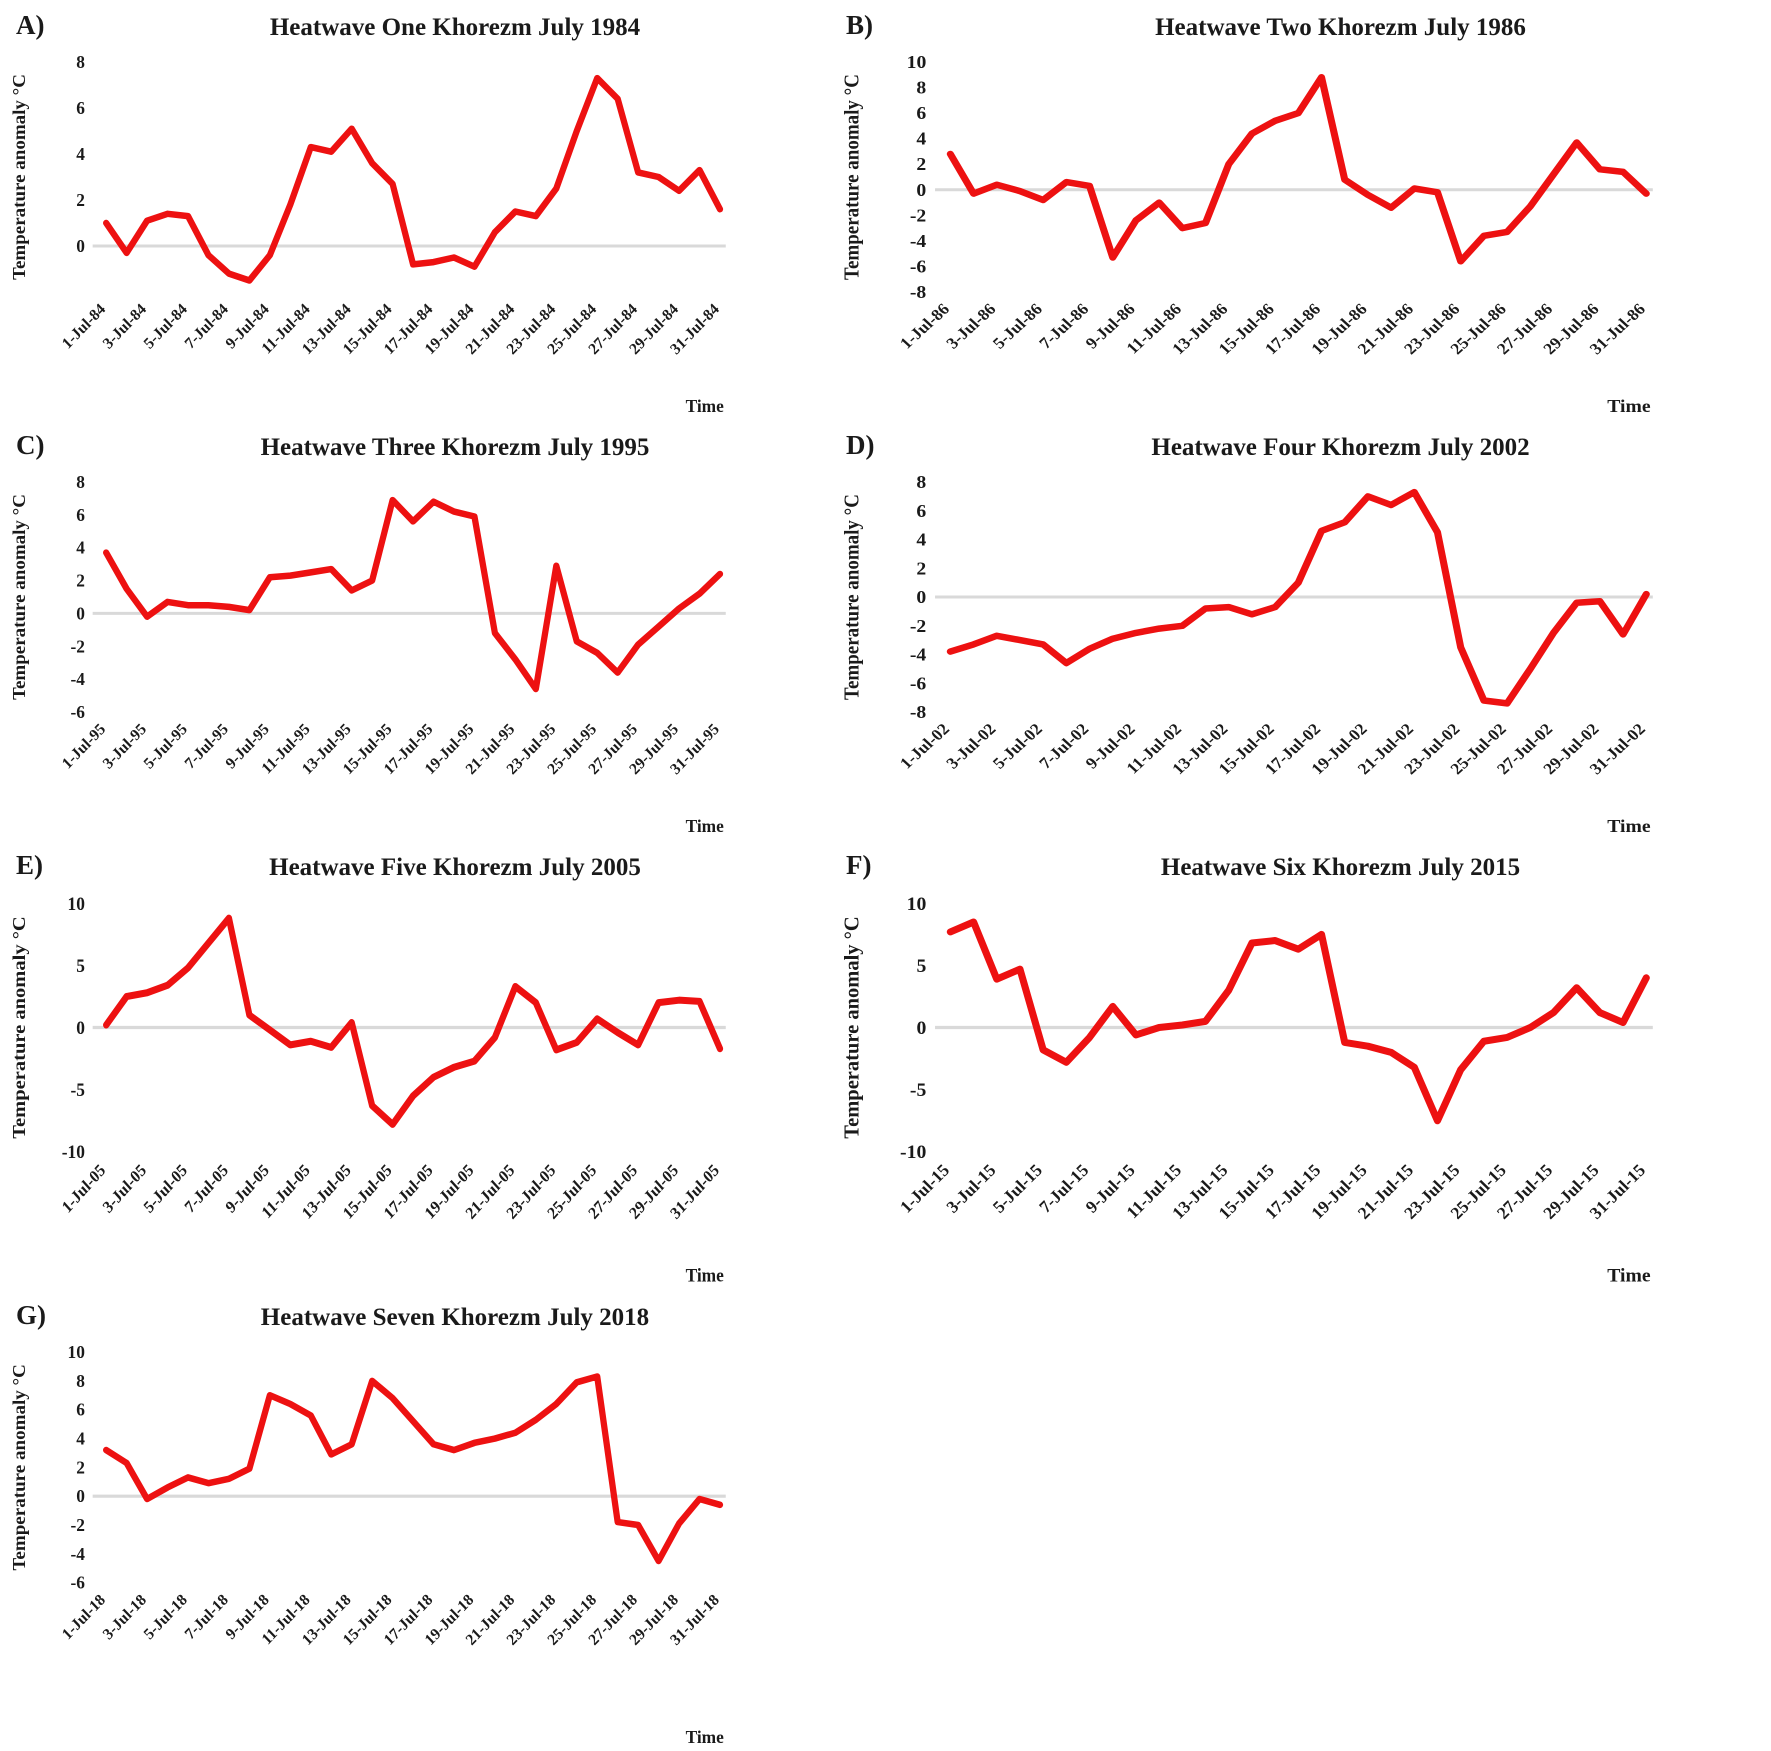 This screenshot has height=1751, width=1771. Describe the element at coordinates (207, 747) in the screenshot. I see `x-tick-label: 7-Jul-95` at that location.